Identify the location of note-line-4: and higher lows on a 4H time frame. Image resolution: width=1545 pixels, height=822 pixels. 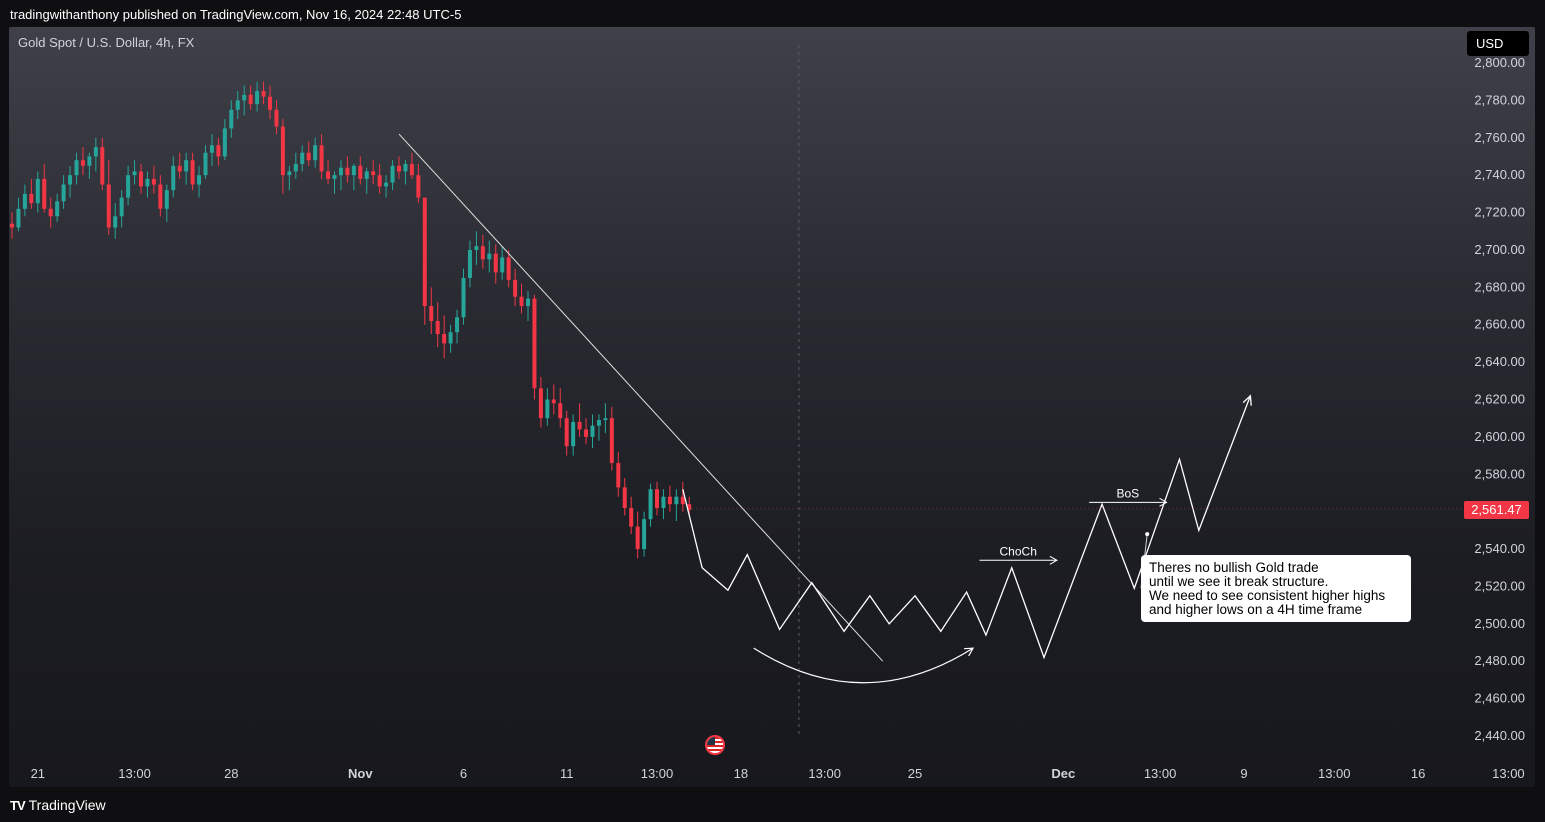
(1256, 609).